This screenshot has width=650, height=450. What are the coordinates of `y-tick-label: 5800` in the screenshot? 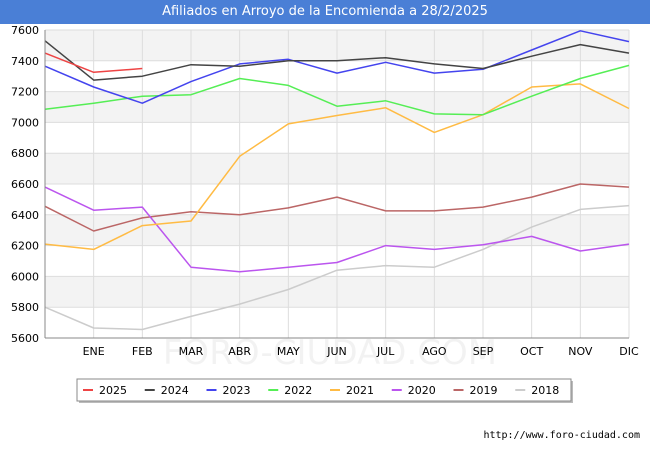 It's located at (25, 307).